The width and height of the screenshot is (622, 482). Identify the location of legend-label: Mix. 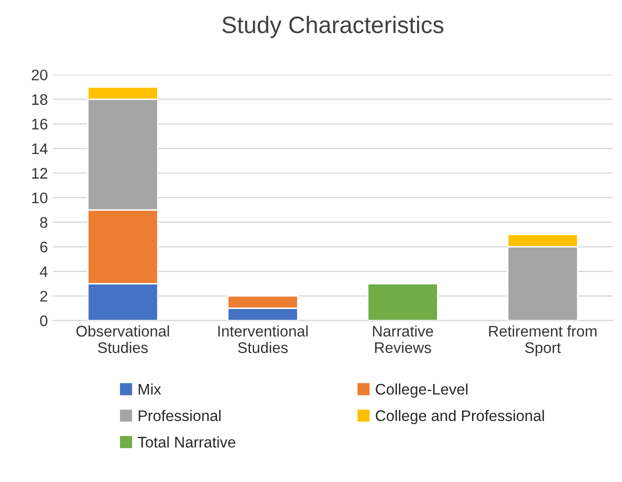
(150, 389).